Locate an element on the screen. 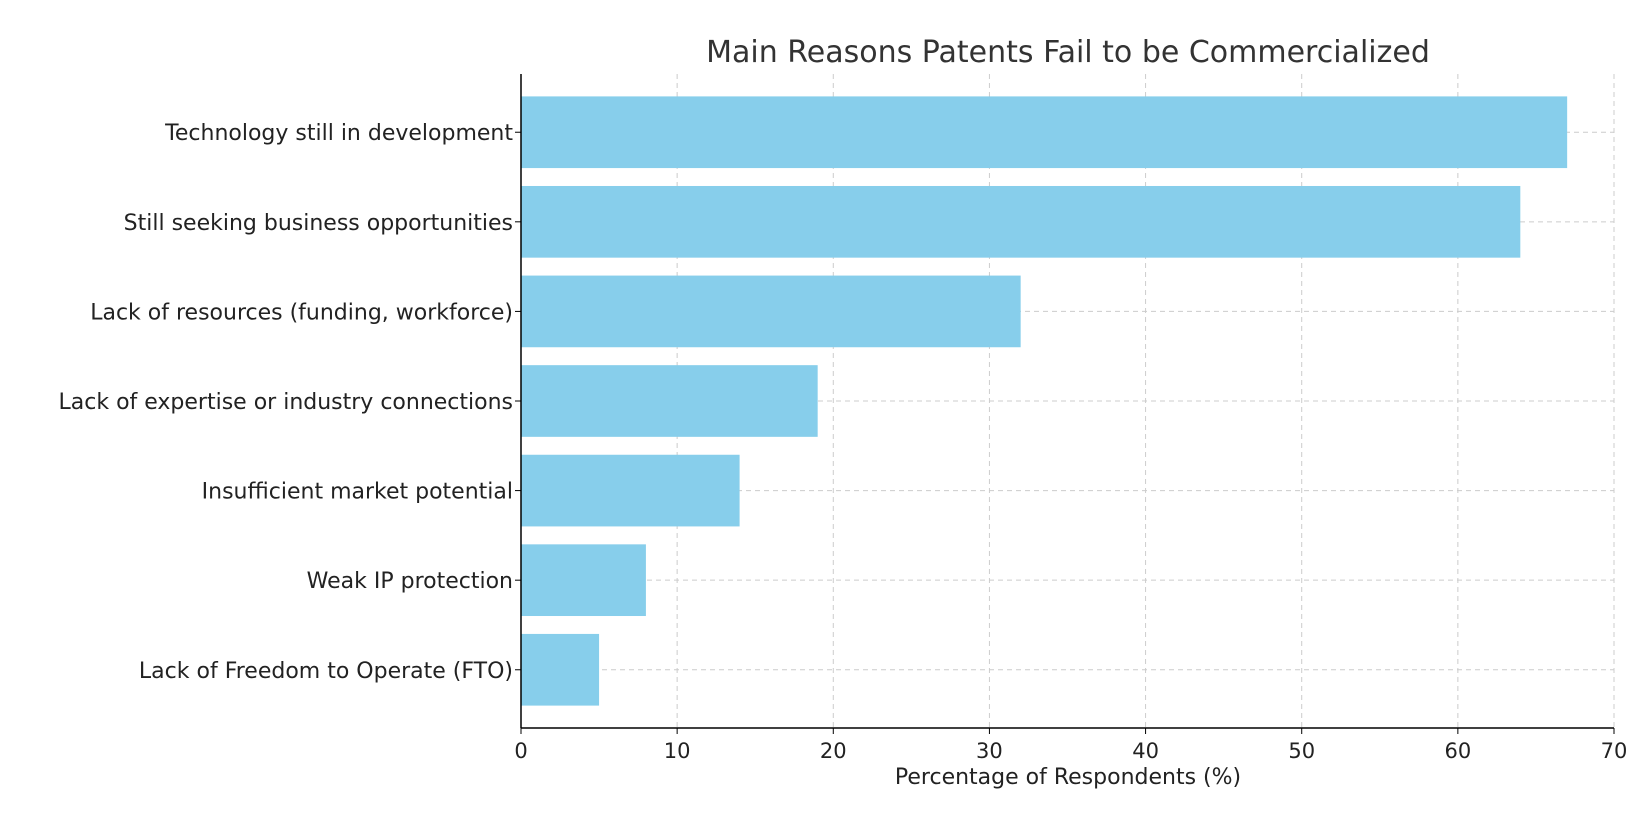 The height and width of the screenshot is (815, 1637). y-category-label: Lack of Freedom to Operate (FTO) is located at coordinates (326, 671).